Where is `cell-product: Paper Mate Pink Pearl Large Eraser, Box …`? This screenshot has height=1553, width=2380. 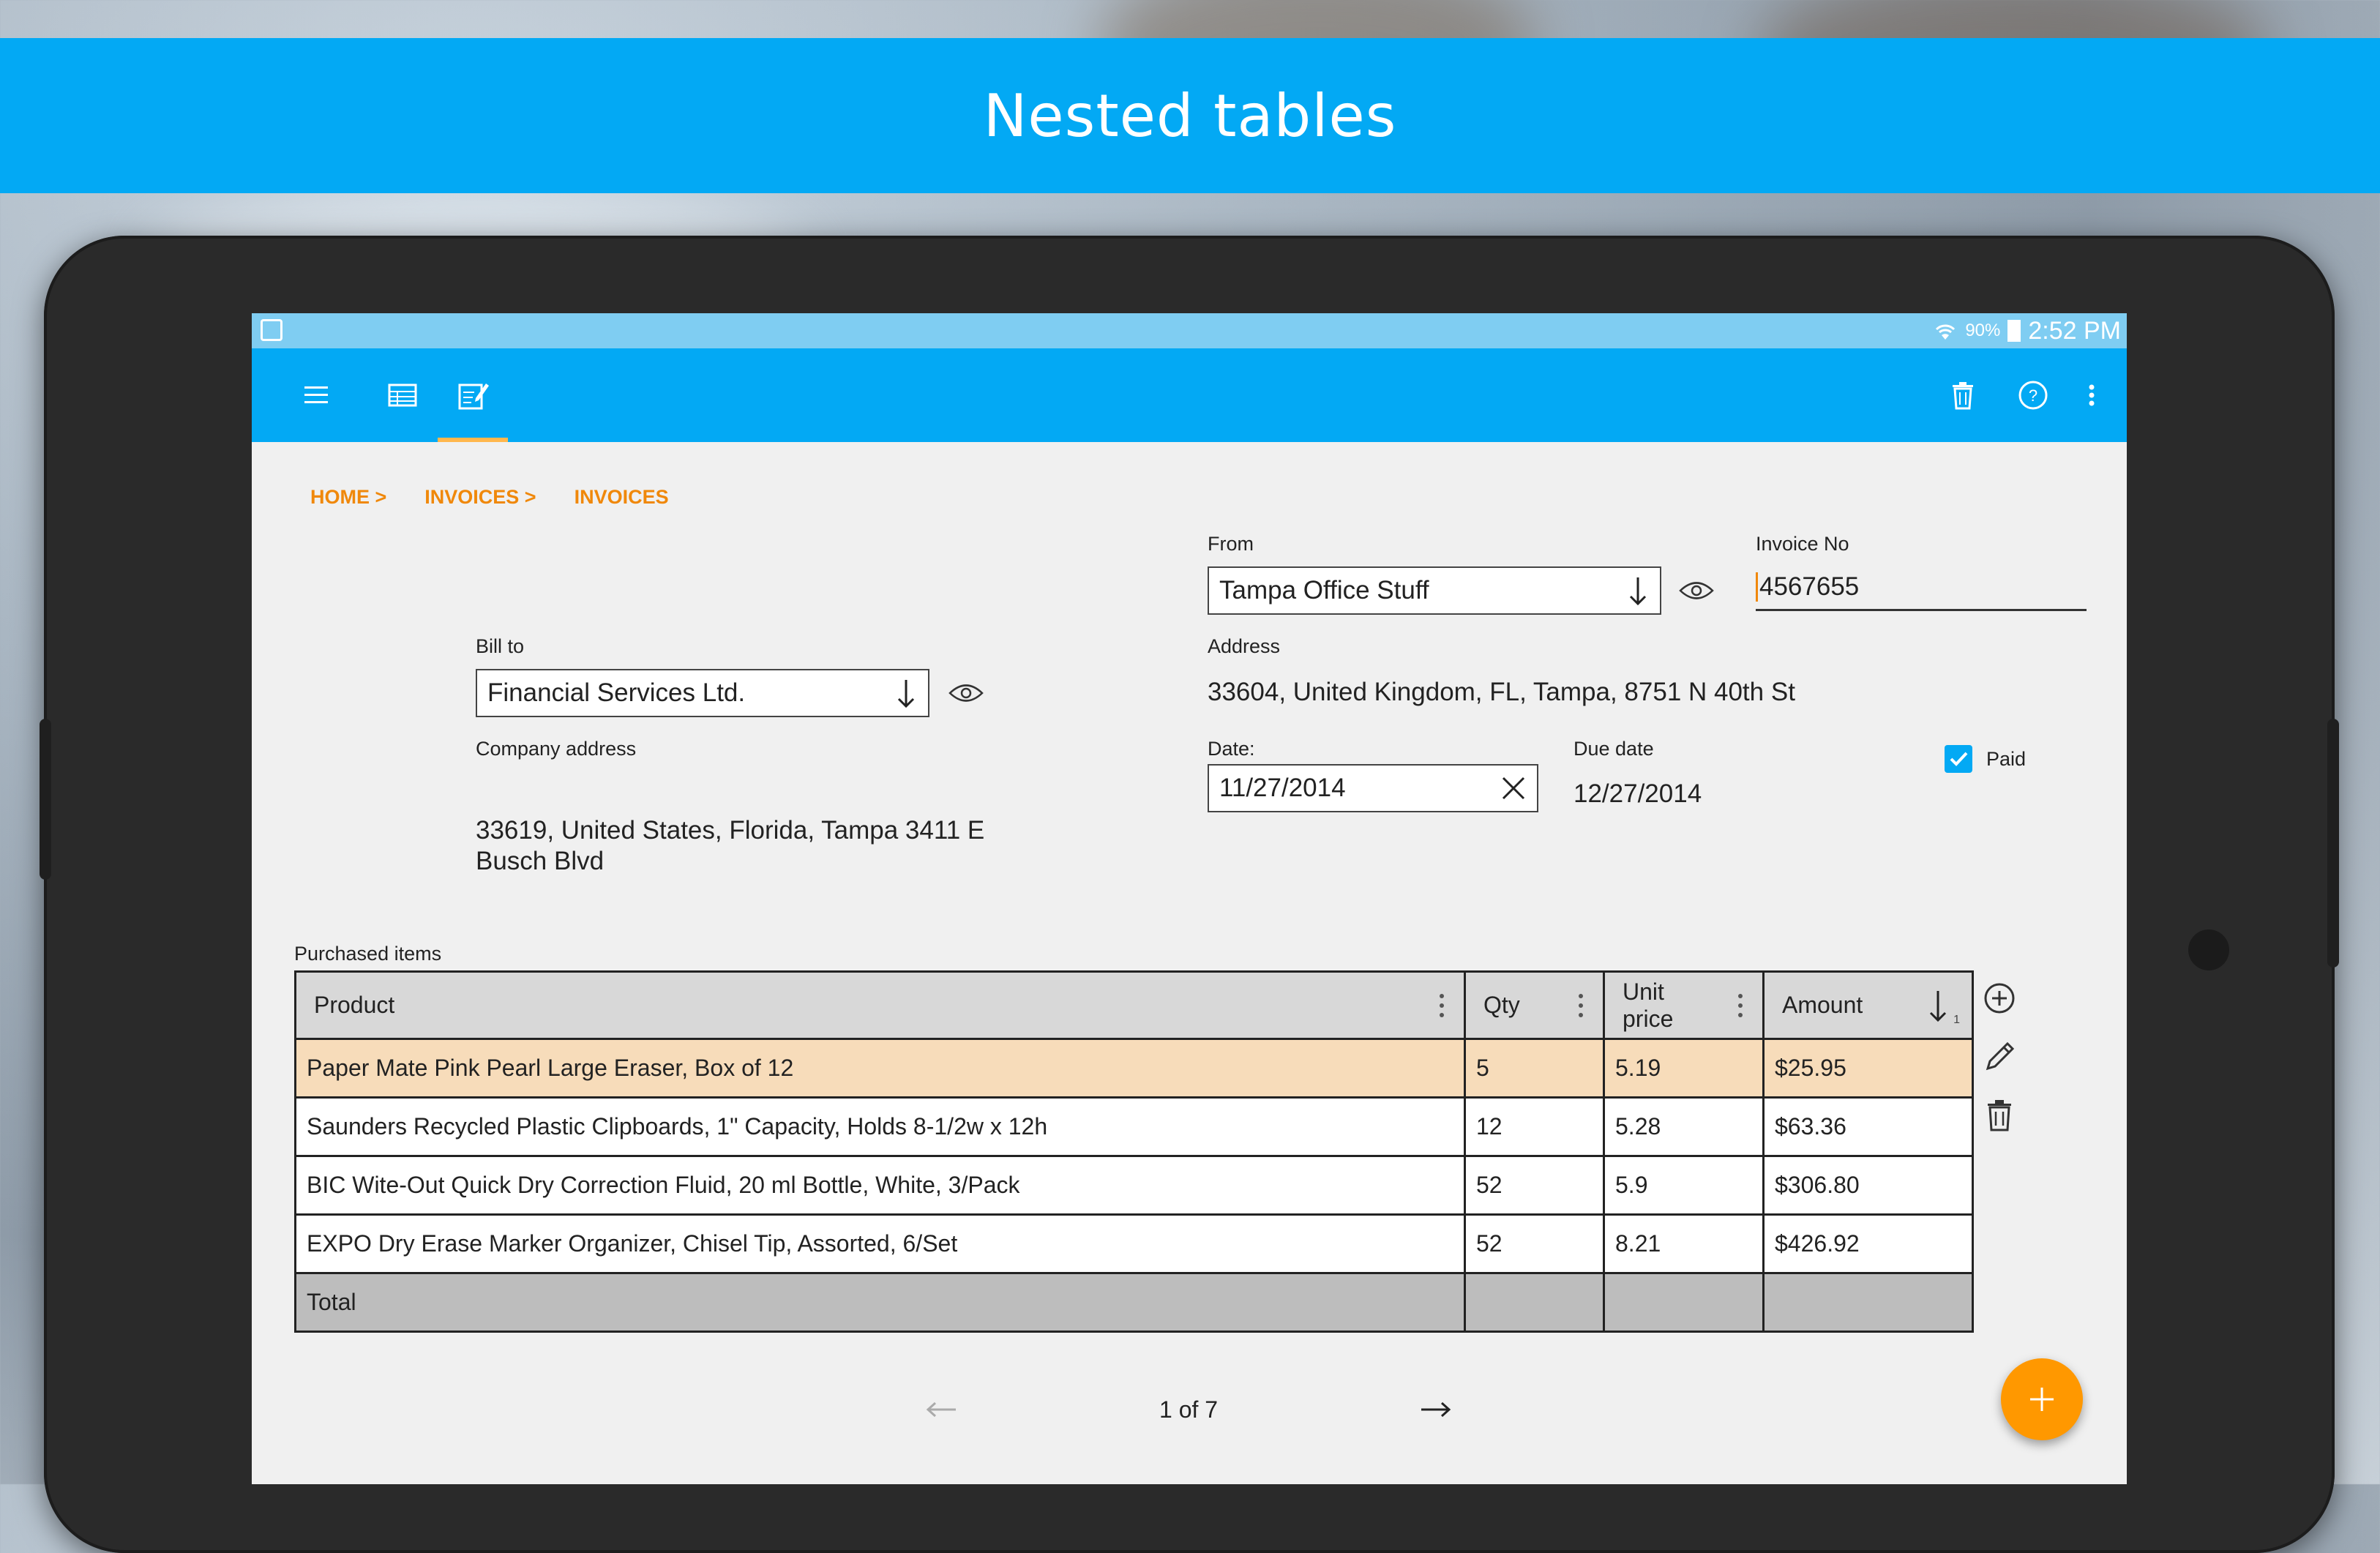 cell-product: Paper Mate Pink Pearl Large Eraser, Box … is located at coordinates (880, 1068).